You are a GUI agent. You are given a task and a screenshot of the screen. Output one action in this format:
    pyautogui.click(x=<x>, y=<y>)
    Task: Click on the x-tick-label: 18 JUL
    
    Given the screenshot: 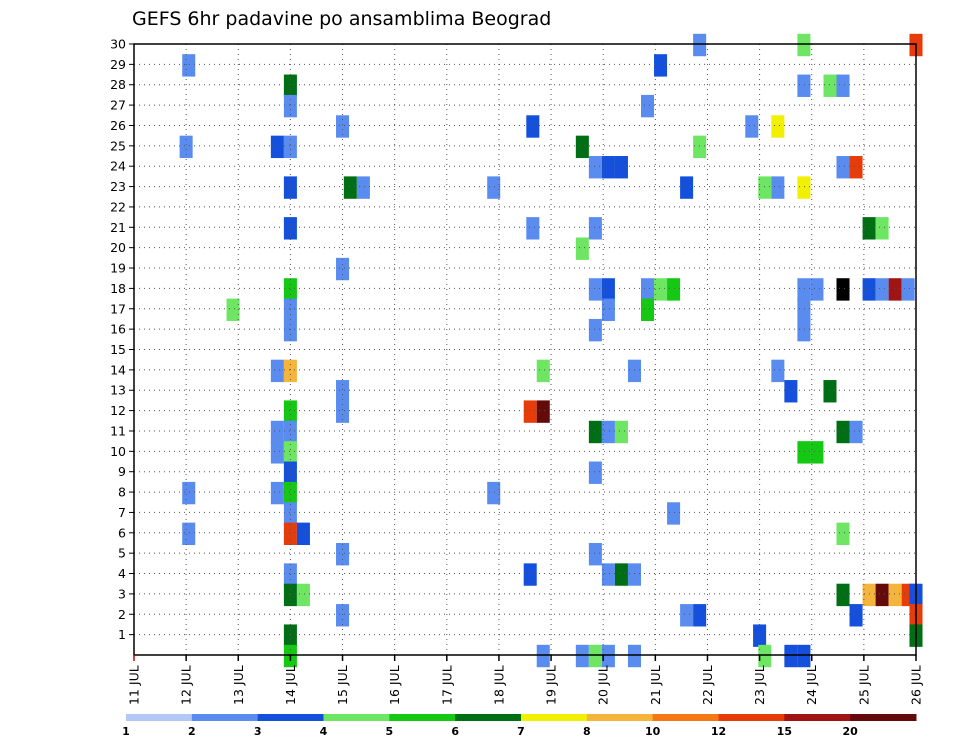 What is the action you would take?
    pyautogui.click(x=498, y=685)
    